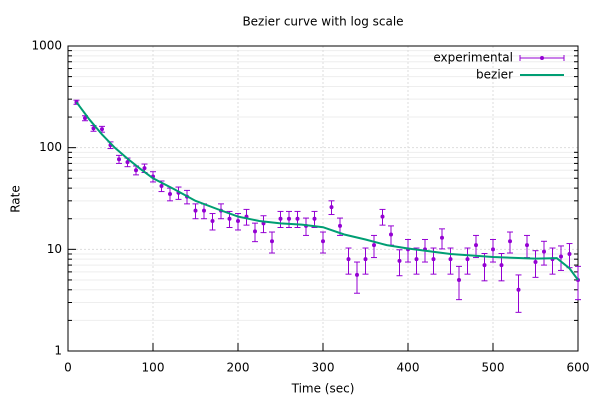  Describe the element at coordinates (542, 58) in the screenshot. I see `legend-swatch` at that location.